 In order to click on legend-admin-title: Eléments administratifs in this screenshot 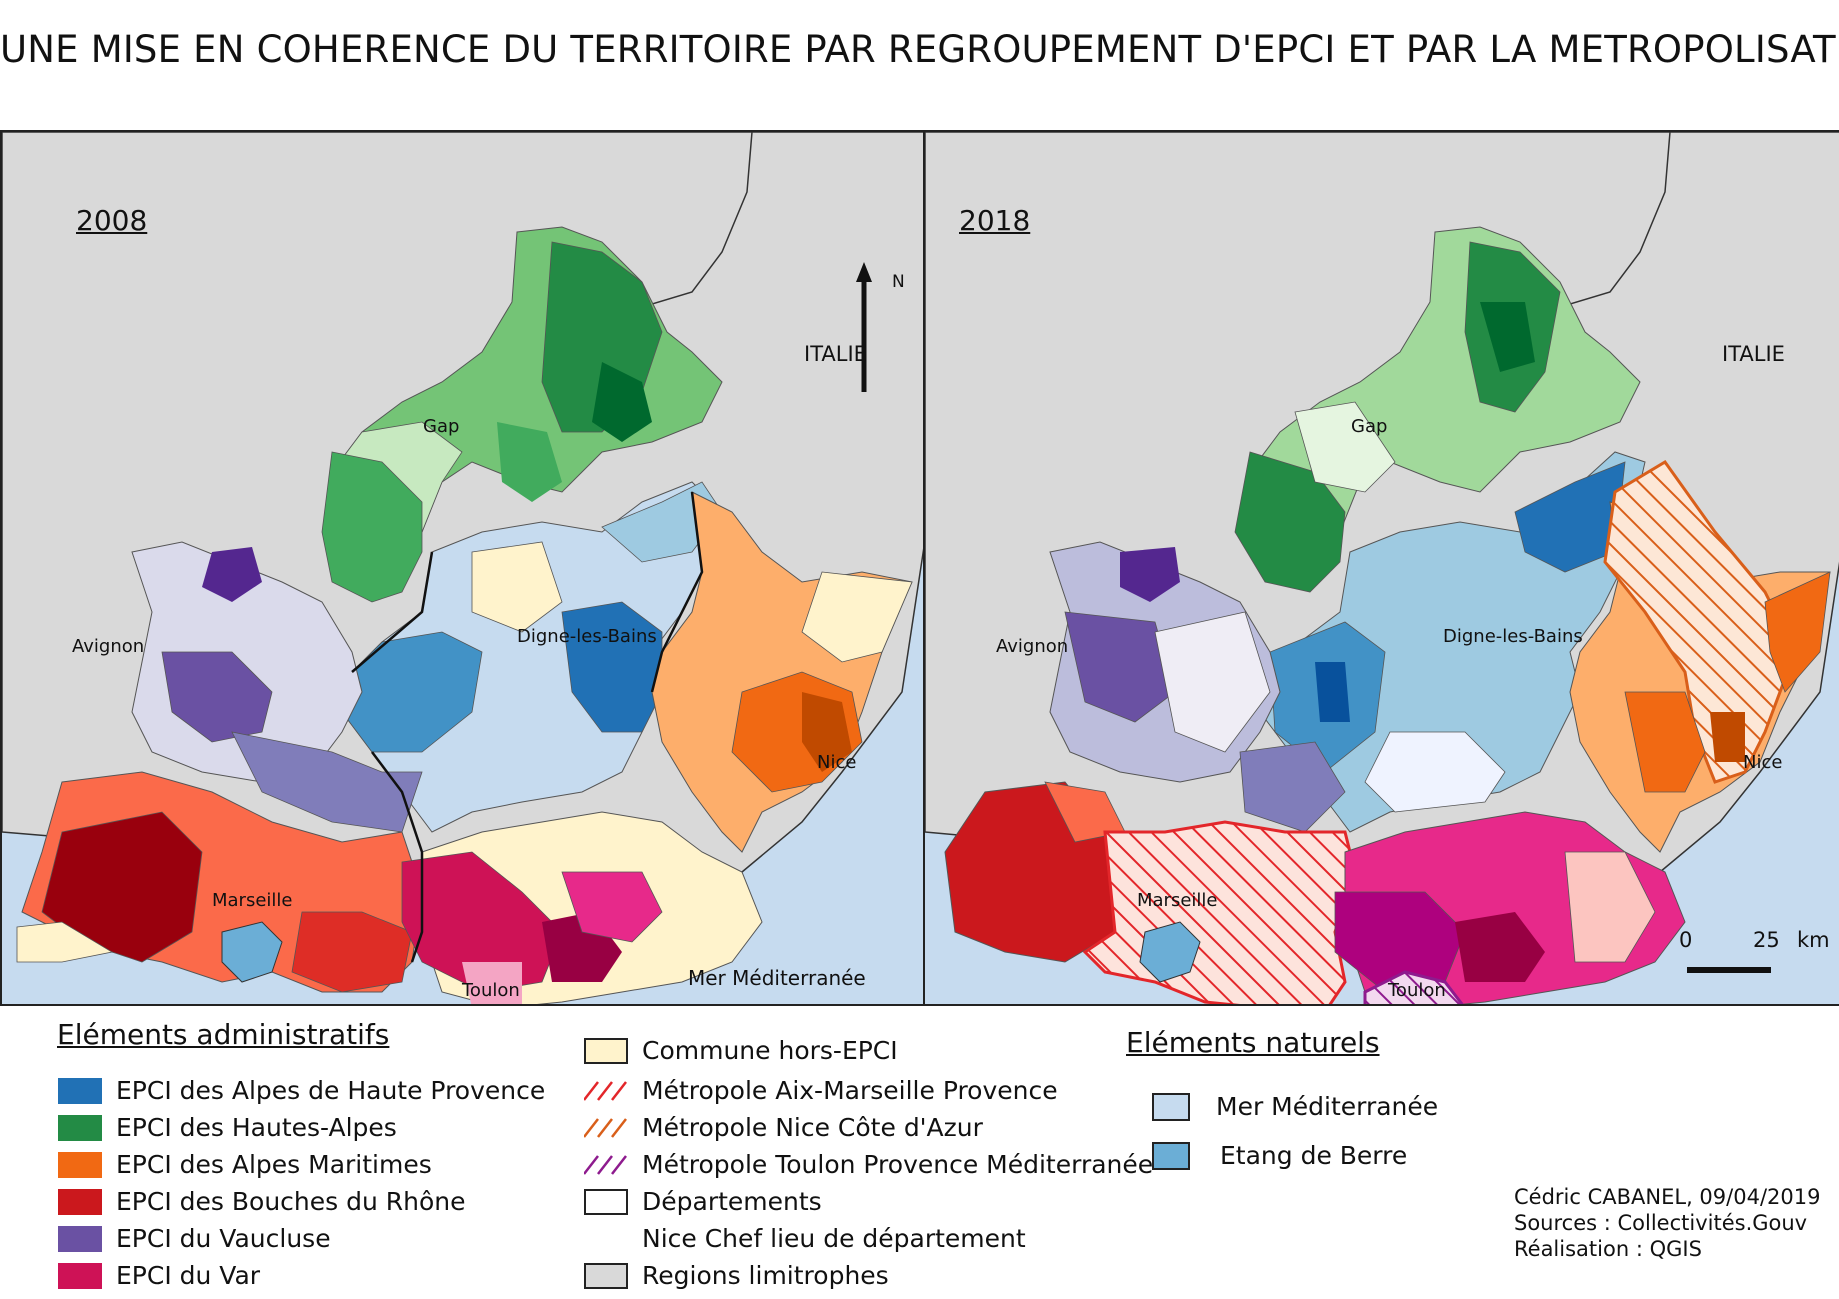, I will do `click(223, 1034)`.